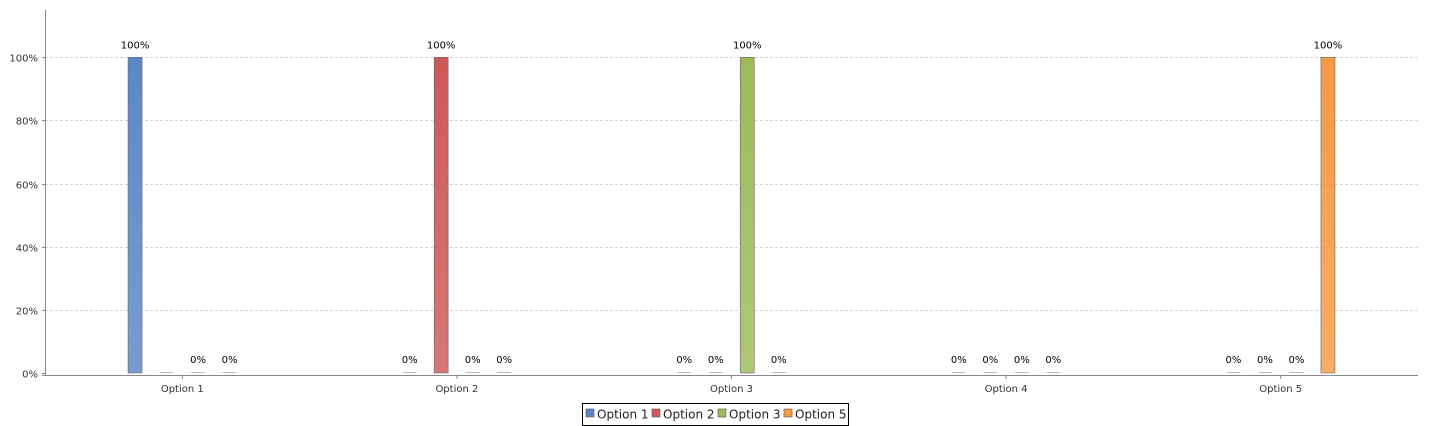 The image size is (1430, 426). Describe the element at coordinates (27, 312) in the screenshot. I see `y-tick-label: 20%` at that location.